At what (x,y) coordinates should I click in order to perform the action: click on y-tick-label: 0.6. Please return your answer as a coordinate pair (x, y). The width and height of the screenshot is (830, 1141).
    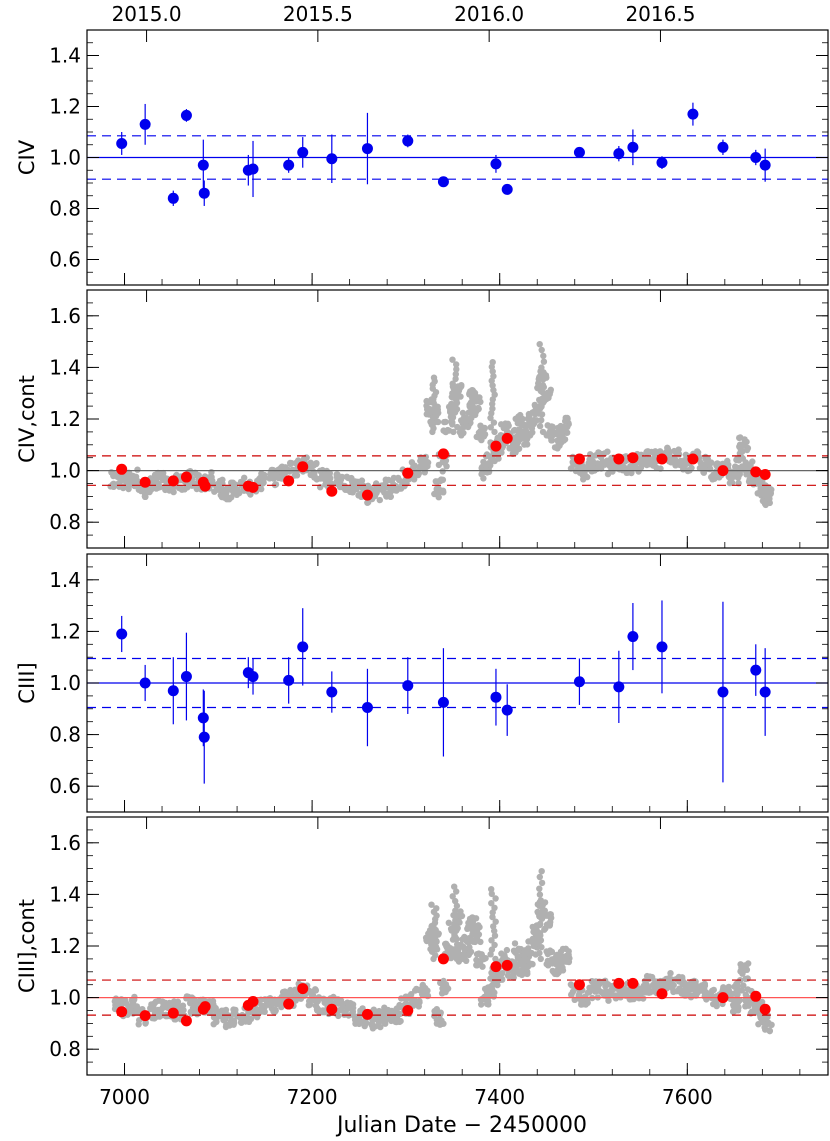
    Looking at the image, I should click on (65, 786).